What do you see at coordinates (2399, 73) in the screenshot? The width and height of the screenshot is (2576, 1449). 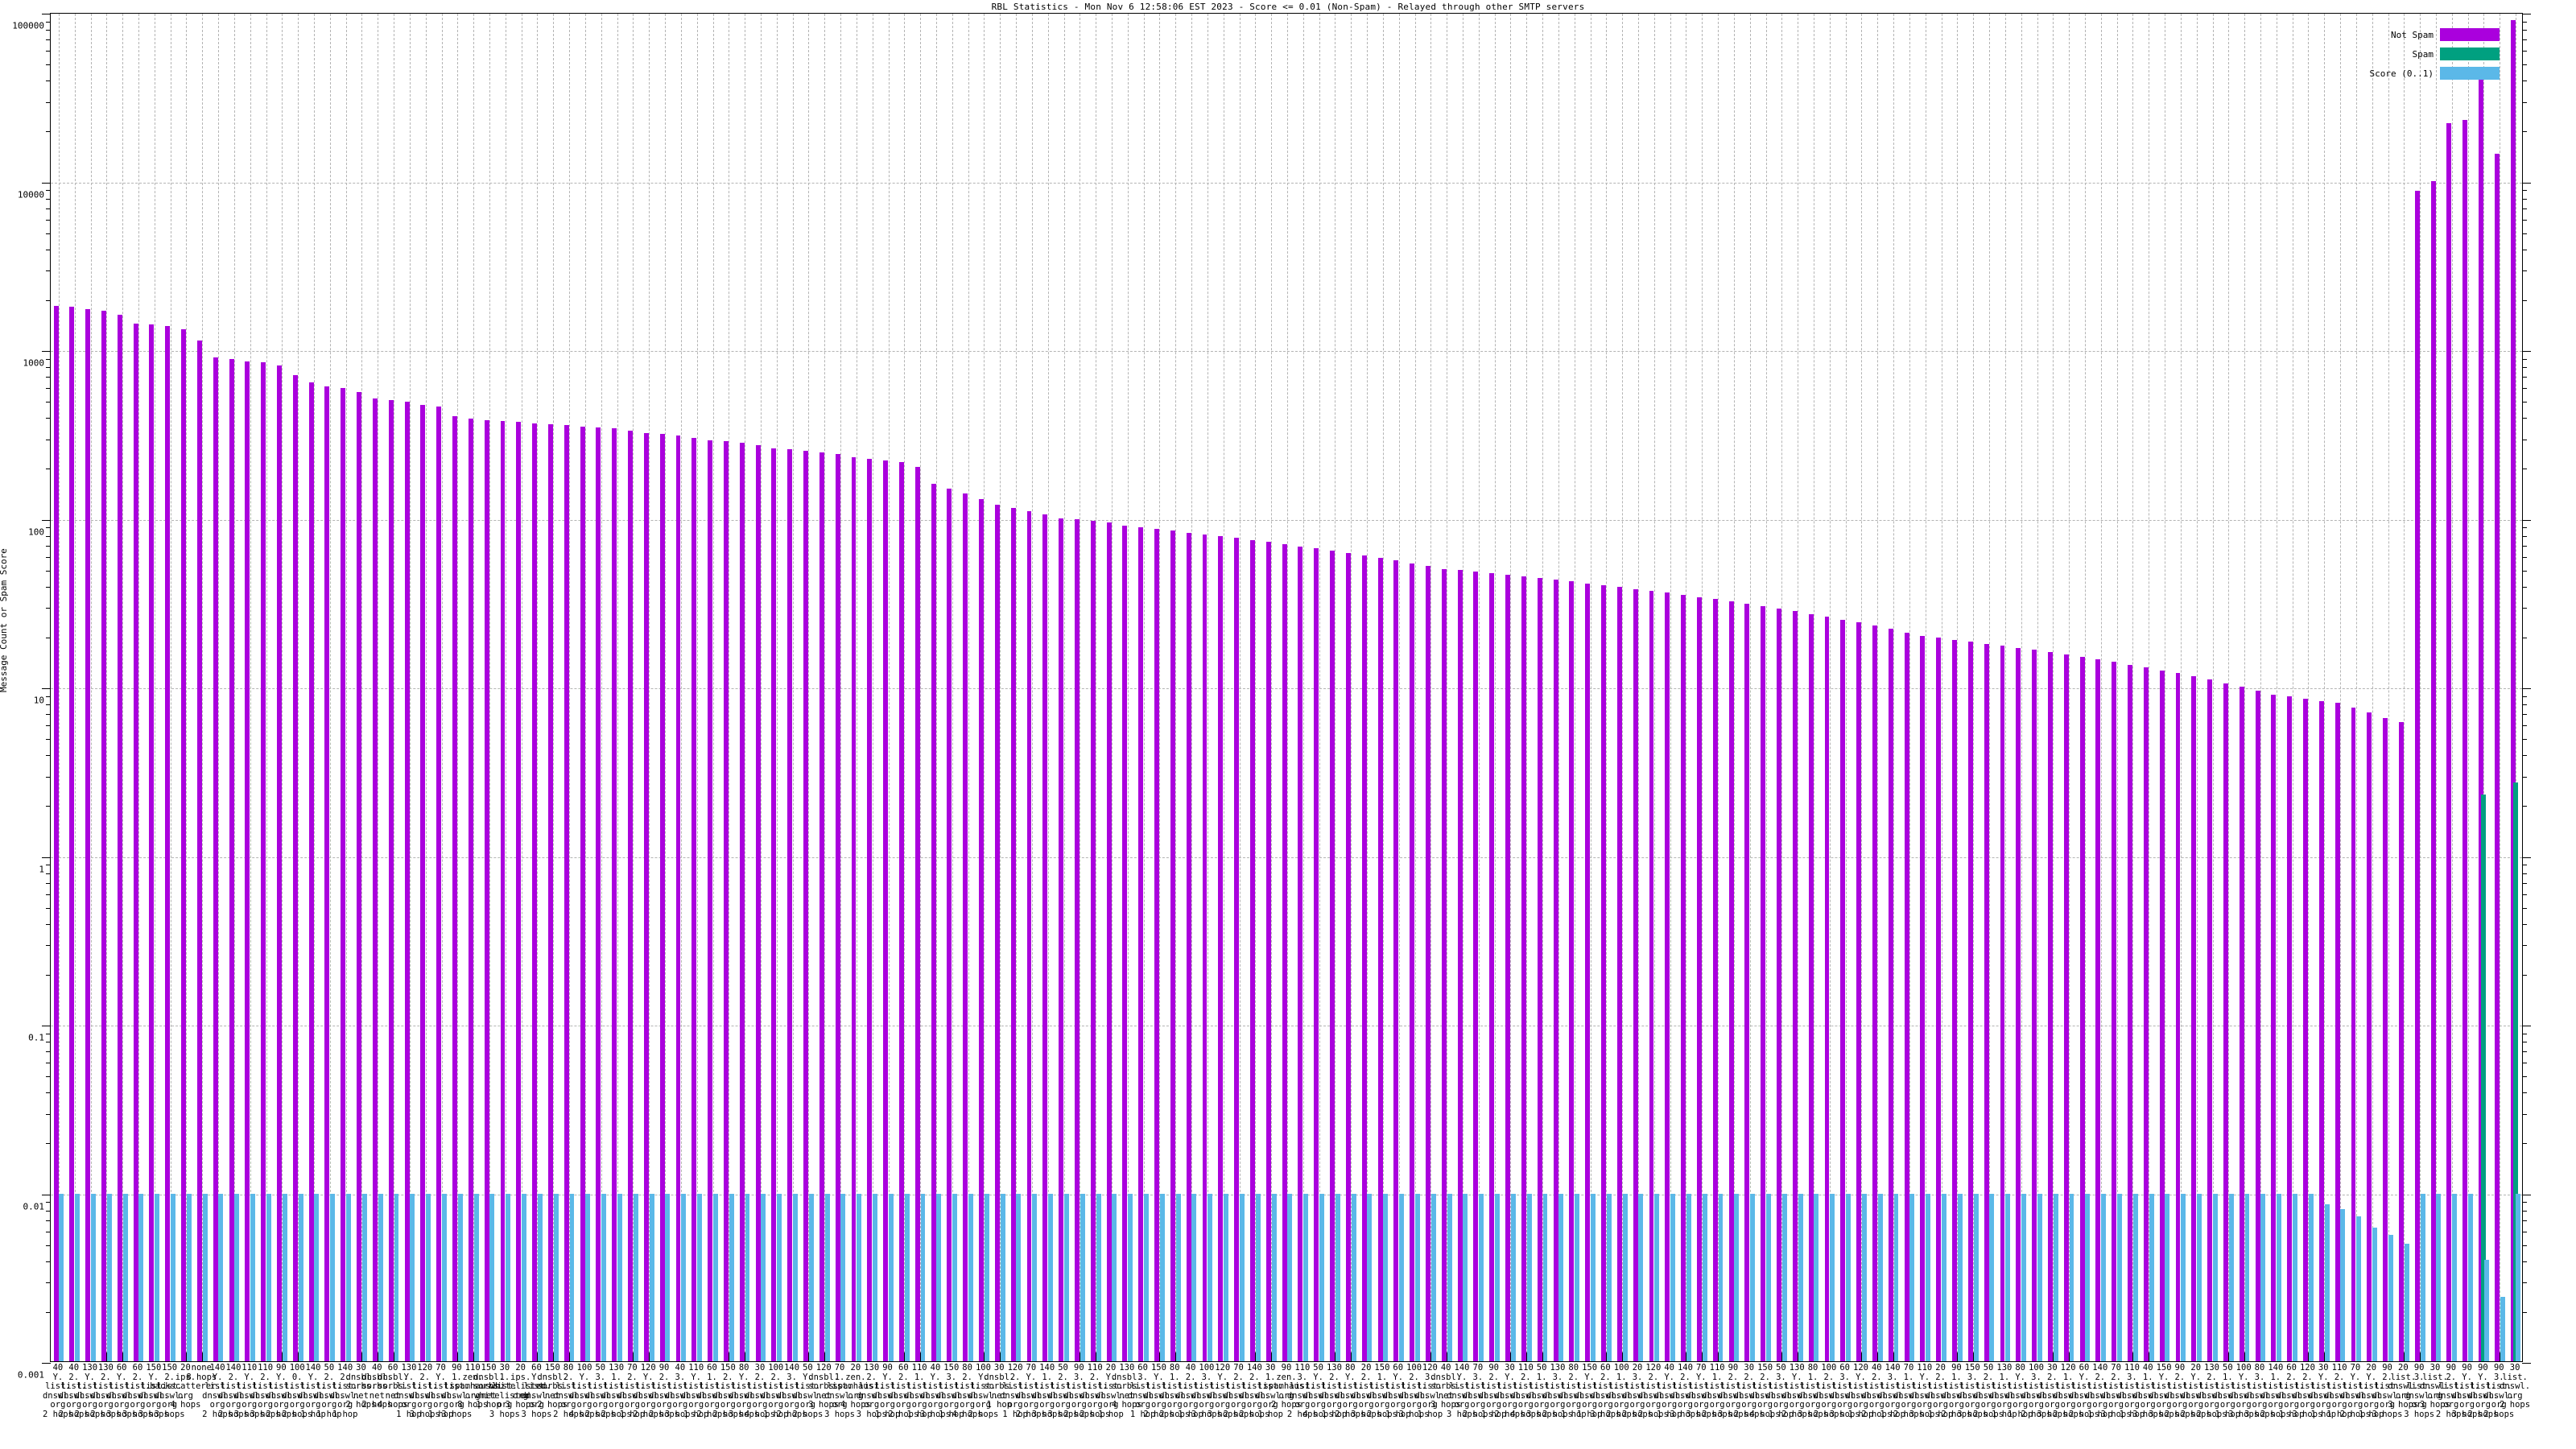 I see `legend-item-3: Score (0..1)` at bounding box center [2399, 73].